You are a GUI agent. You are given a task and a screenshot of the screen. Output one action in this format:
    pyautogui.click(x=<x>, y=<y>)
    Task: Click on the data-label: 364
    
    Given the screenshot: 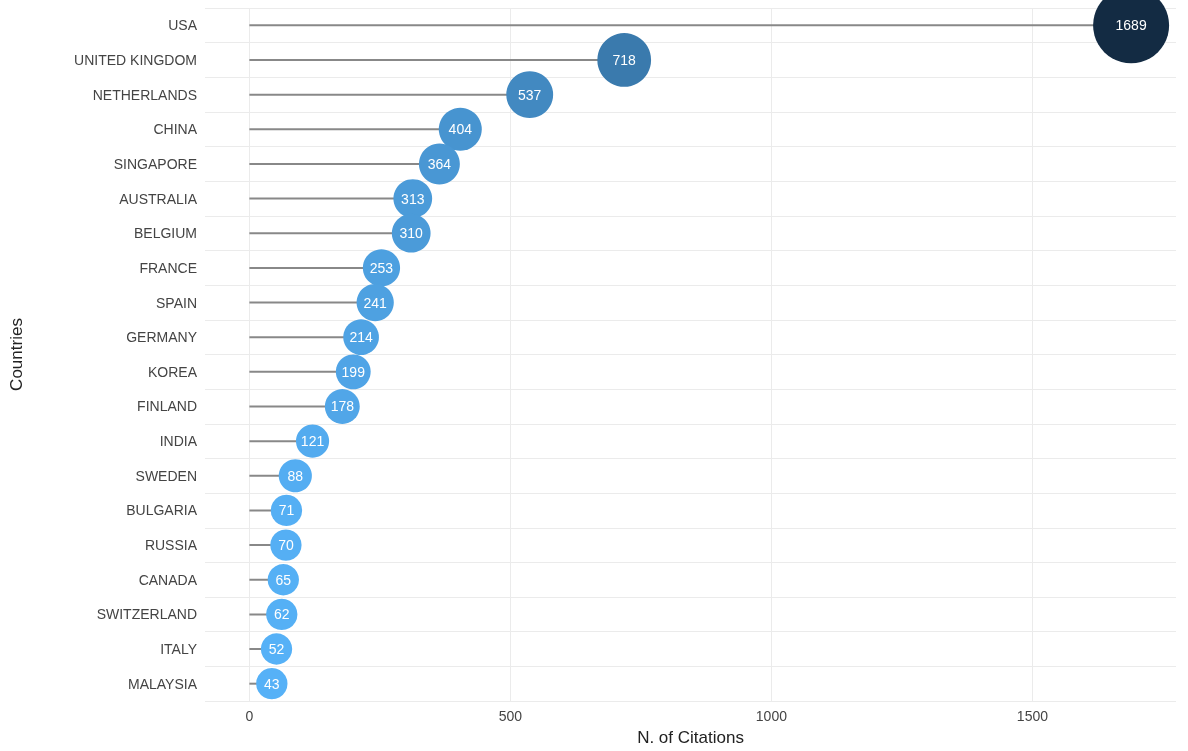 What is the action you would take?
    pyautogui.click(x=439, y=163)
    